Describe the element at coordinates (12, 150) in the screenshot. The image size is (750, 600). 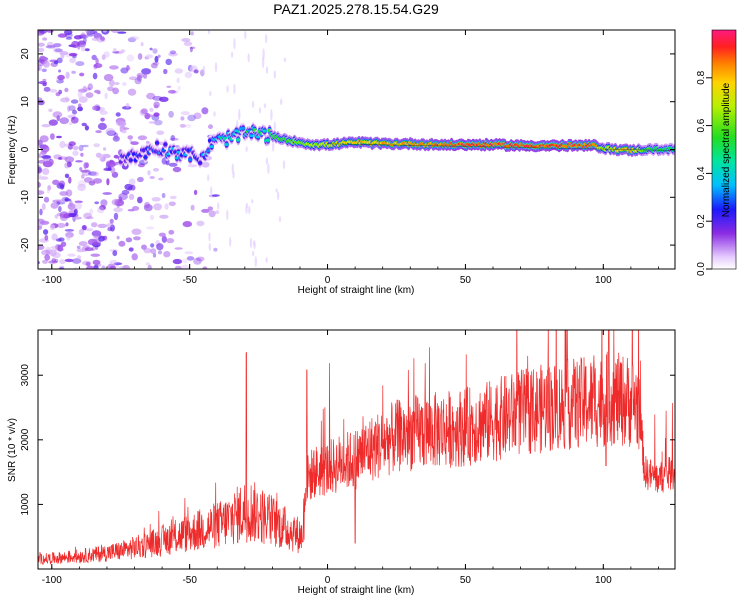
I see `spectrogram-y-label: Frequency (Hz)` at that location.